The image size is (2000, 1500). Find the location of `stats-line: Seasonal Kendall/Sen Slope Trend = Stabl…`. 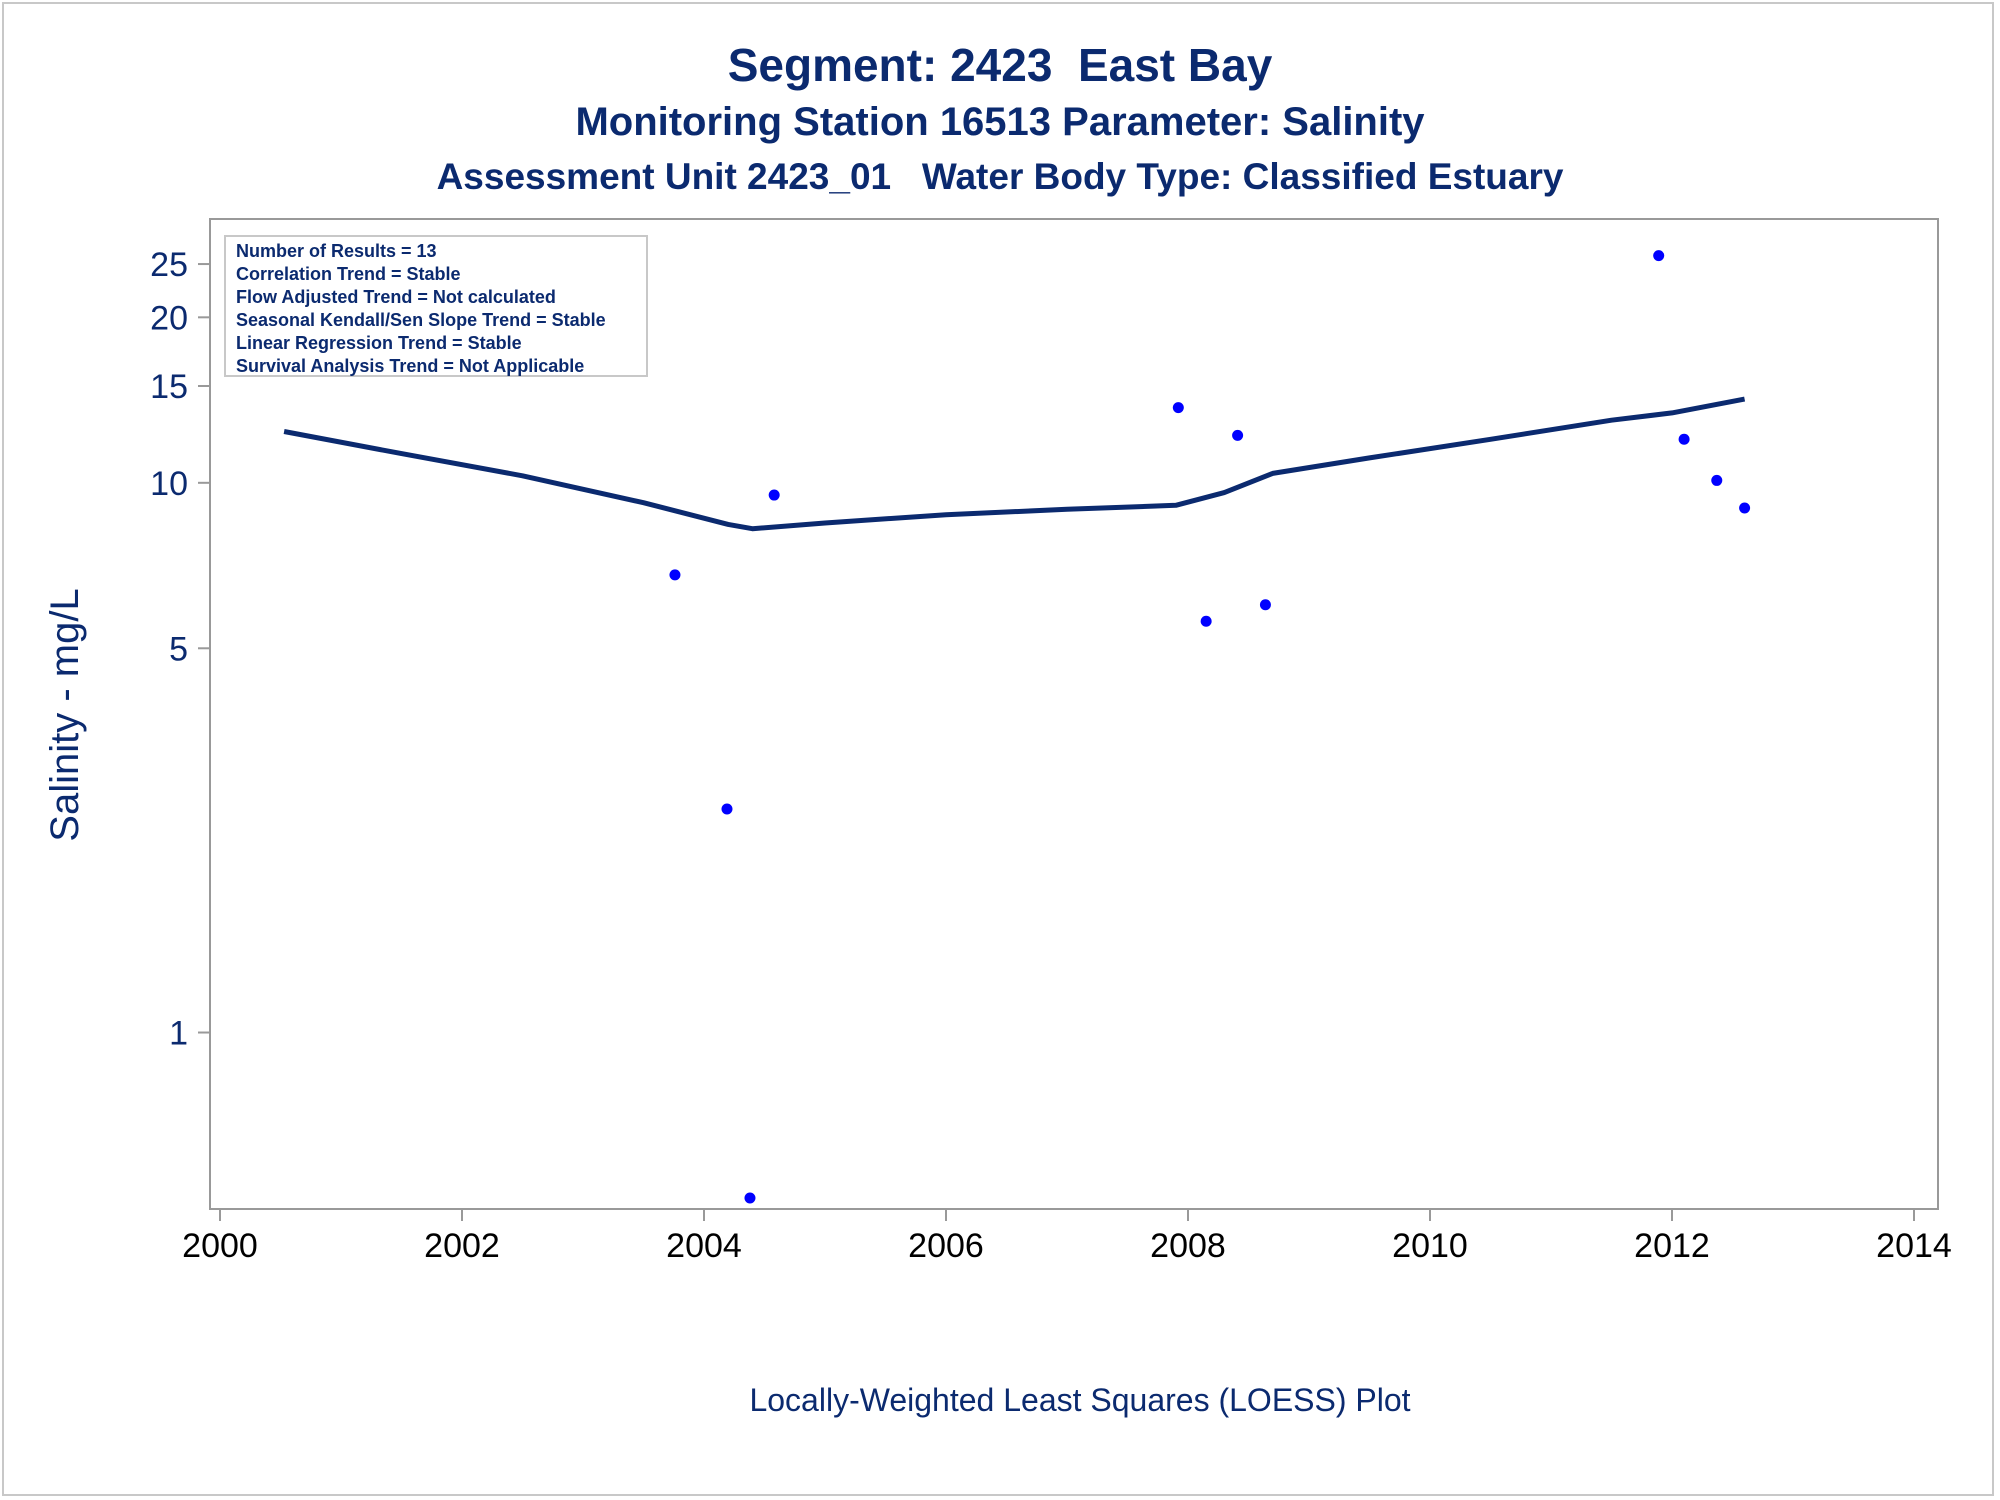

stats-line: Seasonal Kendall/Sen Slope Trend = Stabl… is located at coordinates (421, 320).